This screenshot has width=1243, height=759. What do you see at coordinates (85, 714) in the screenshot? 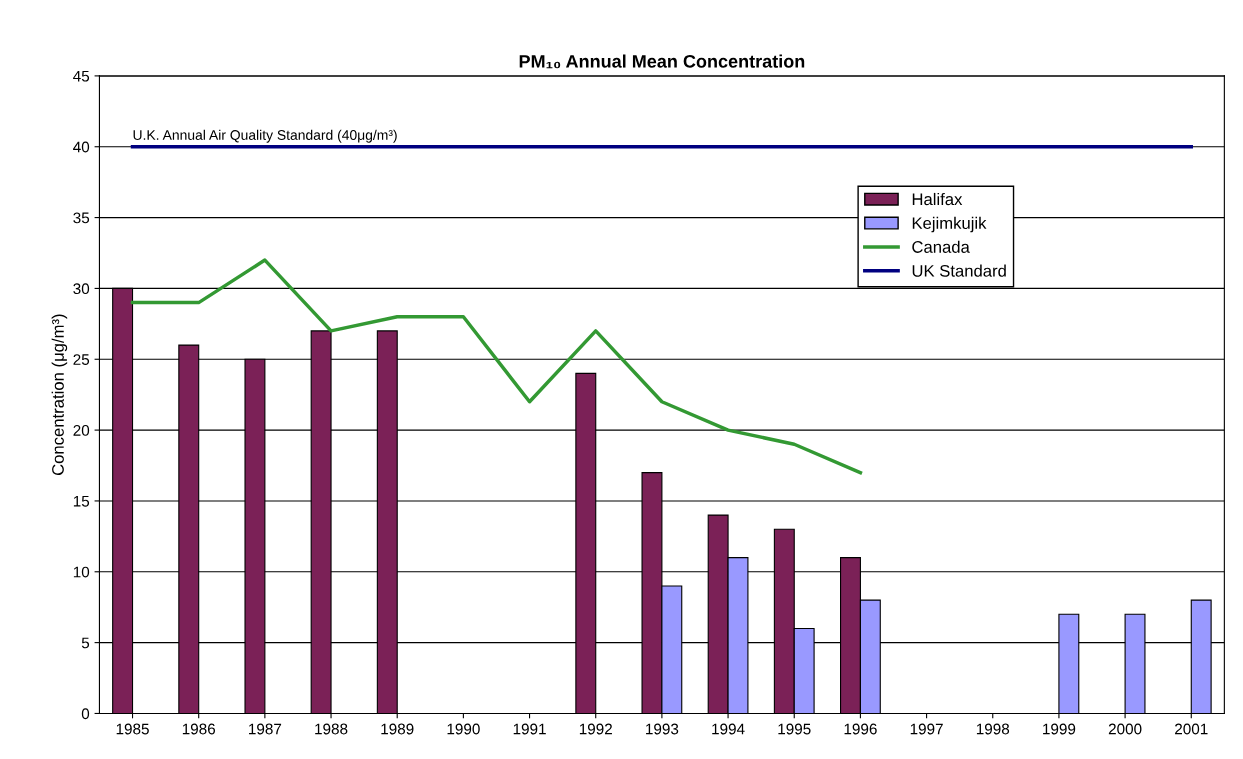
I see `y-tick-label: 0` at bounding box center [85, 714].